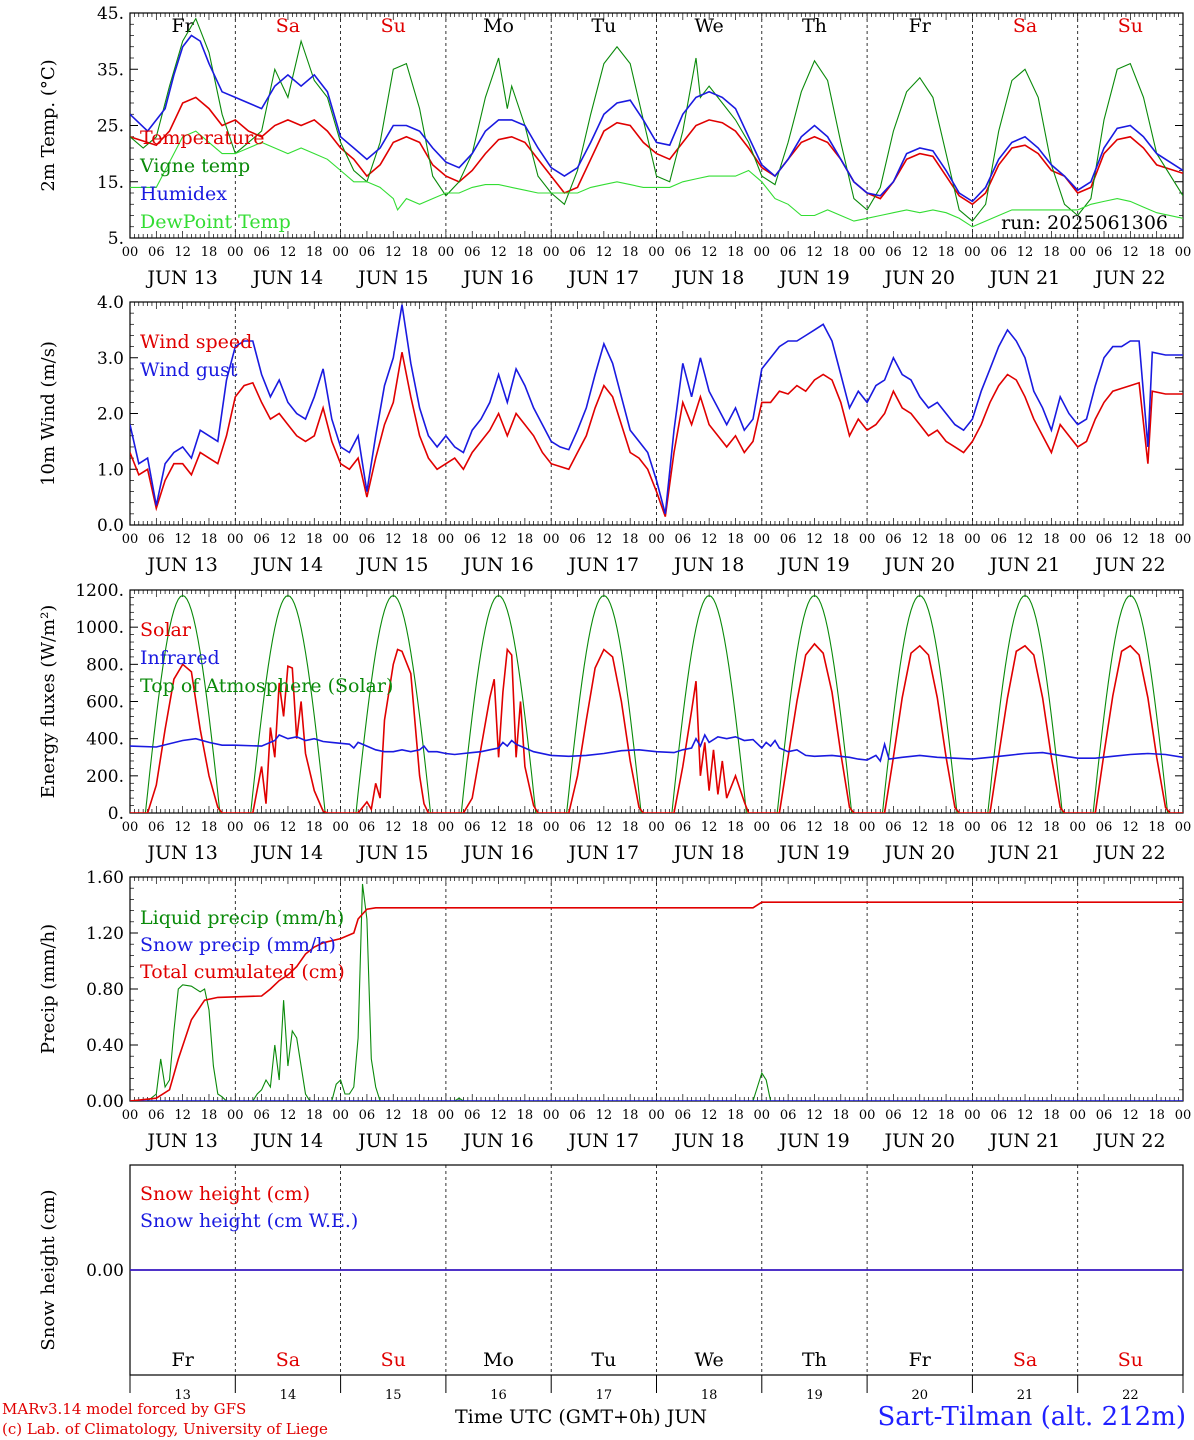 This screenshot has height=1440, width=1194. I want to click on footer-time-axis-label: Time UTC (GMT+0h) JUN, so click(581, 1417).